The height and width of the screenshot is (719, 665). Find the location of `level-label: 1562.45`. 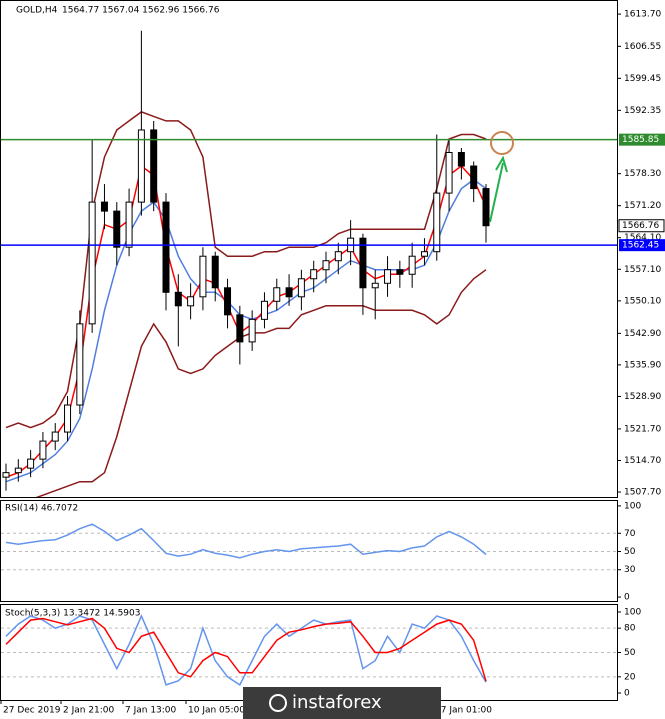

level-label: 1562.45 is located at coordinates (640, 246).